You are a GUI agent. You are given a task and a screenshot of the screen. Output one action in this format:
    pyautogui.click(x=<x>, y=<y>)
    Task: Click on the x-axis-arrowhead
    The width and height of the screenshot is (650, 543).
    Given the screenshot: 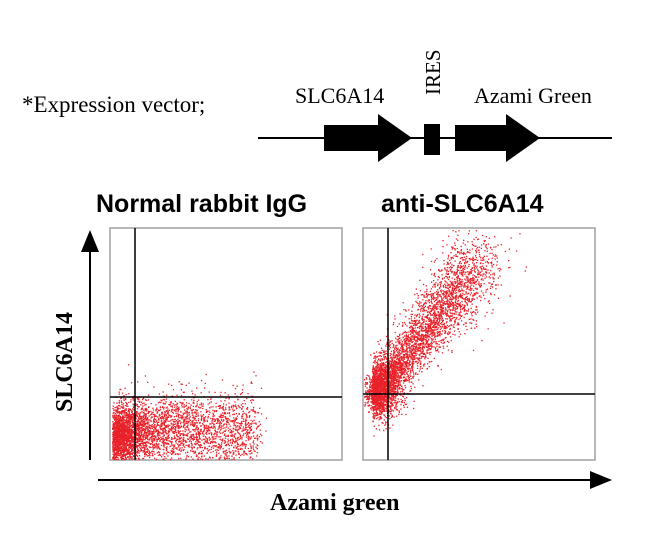 What is the action you would take?
    pyautogui.click(x=601, y=480)
    